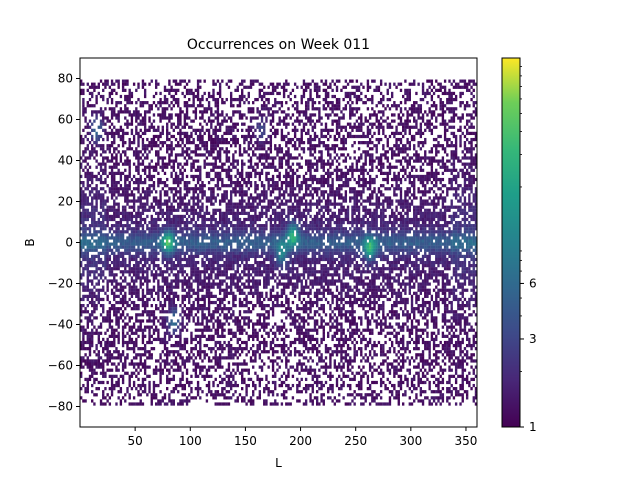 This screenshot has height=480, width=640. What do you see at coordinates (466, 441) in the screenshot?
I see `x-tick-label: 350` at bounding box center [466, 441].